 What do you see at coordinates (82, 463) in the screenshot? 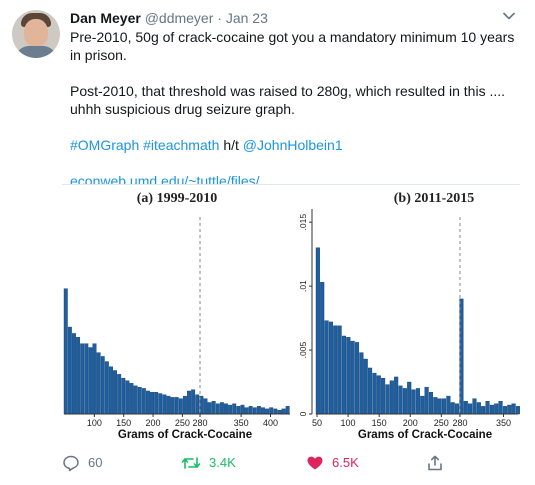
I see `reply-action: 60` at bounding box center [82, 463].